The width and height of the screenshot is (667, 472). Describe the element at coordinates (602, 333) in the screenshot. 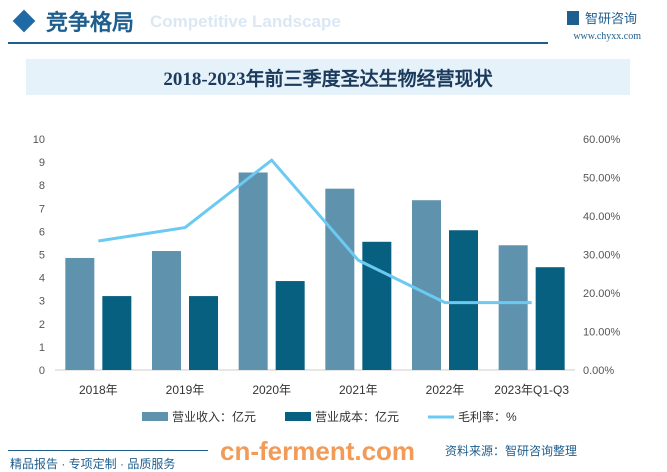

I see `y2-tick-label: 10.00%` at that location.